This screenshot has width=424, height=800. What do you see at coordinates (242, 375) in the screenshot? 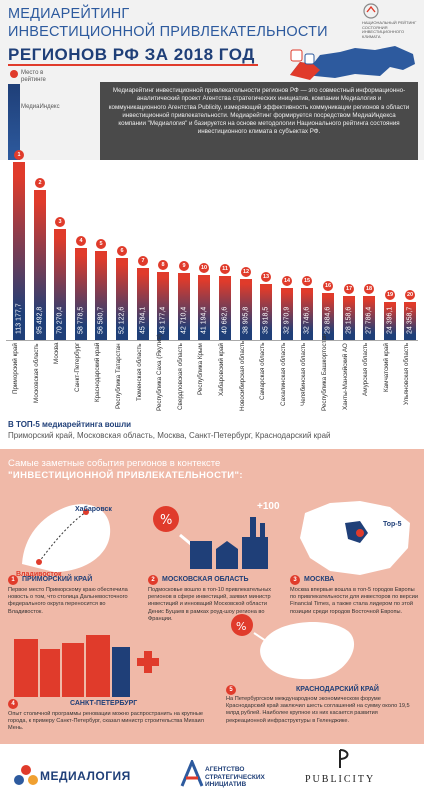
I see `category-label: Новосибирская область` at bounding box center [242, 375].